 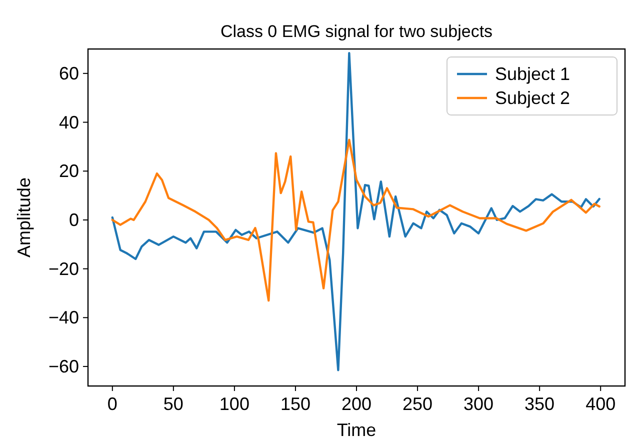 I want to click on legend-label: Subject 2, so click(x=532, y=98).